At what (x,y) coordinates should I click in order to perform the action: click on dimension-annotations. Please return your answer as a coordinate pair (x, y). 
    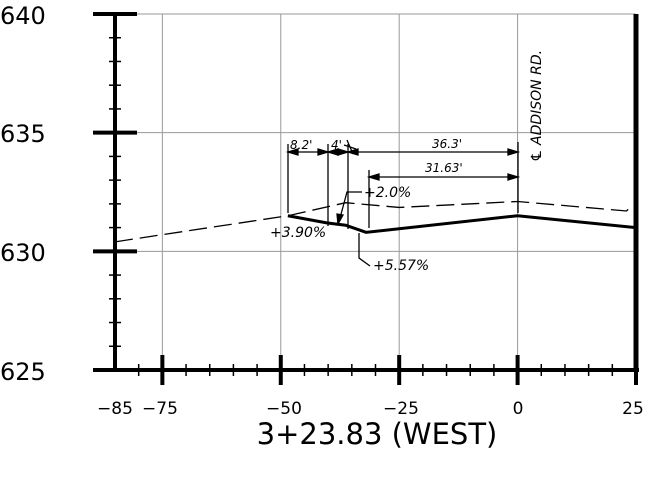
    Looking at the image, I should click on (403, 203).